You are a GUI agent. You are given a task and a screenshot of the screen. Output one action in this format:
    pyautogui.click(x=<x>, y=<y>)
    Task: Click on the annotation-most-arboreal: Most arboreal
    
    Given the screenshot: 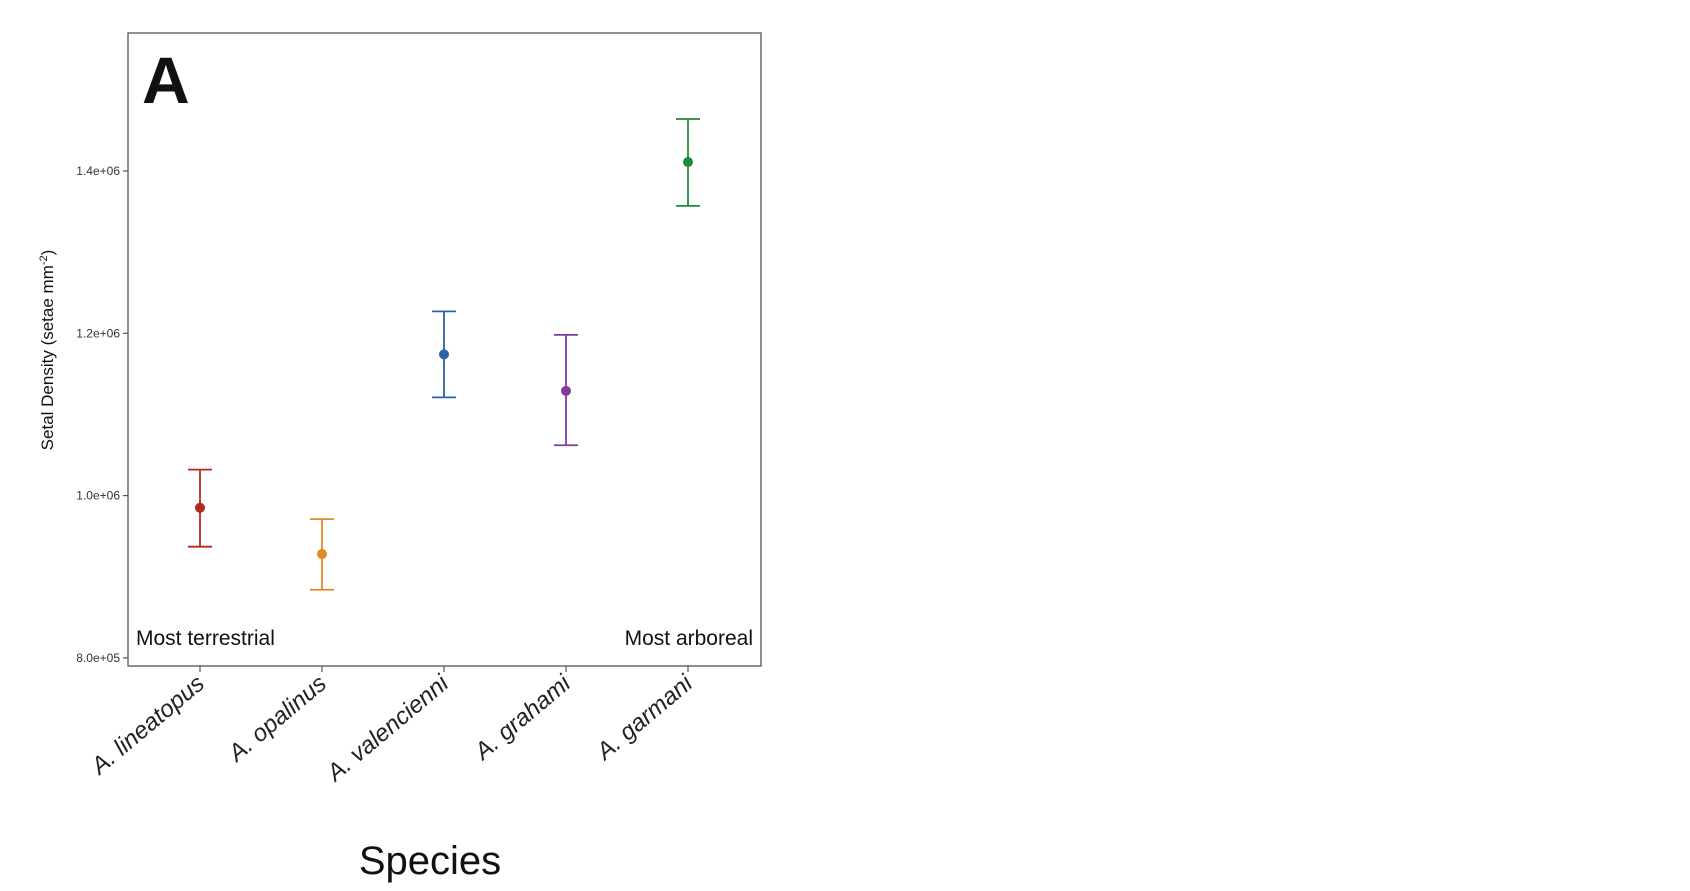 What is the action you would take?
    pyautogui.click(x=689, y=638)
    